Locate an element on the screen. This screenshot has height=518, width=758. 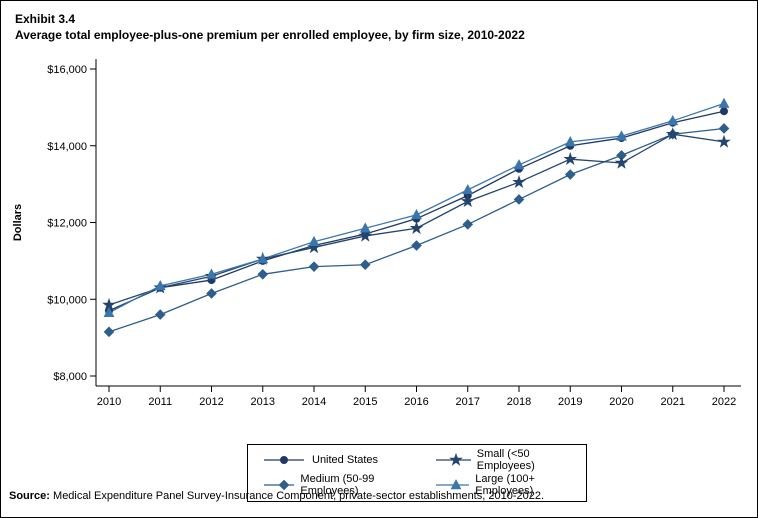
legend-item-large-100-employees-: Large (100+ Employees) is located at coordinates (503, 485).